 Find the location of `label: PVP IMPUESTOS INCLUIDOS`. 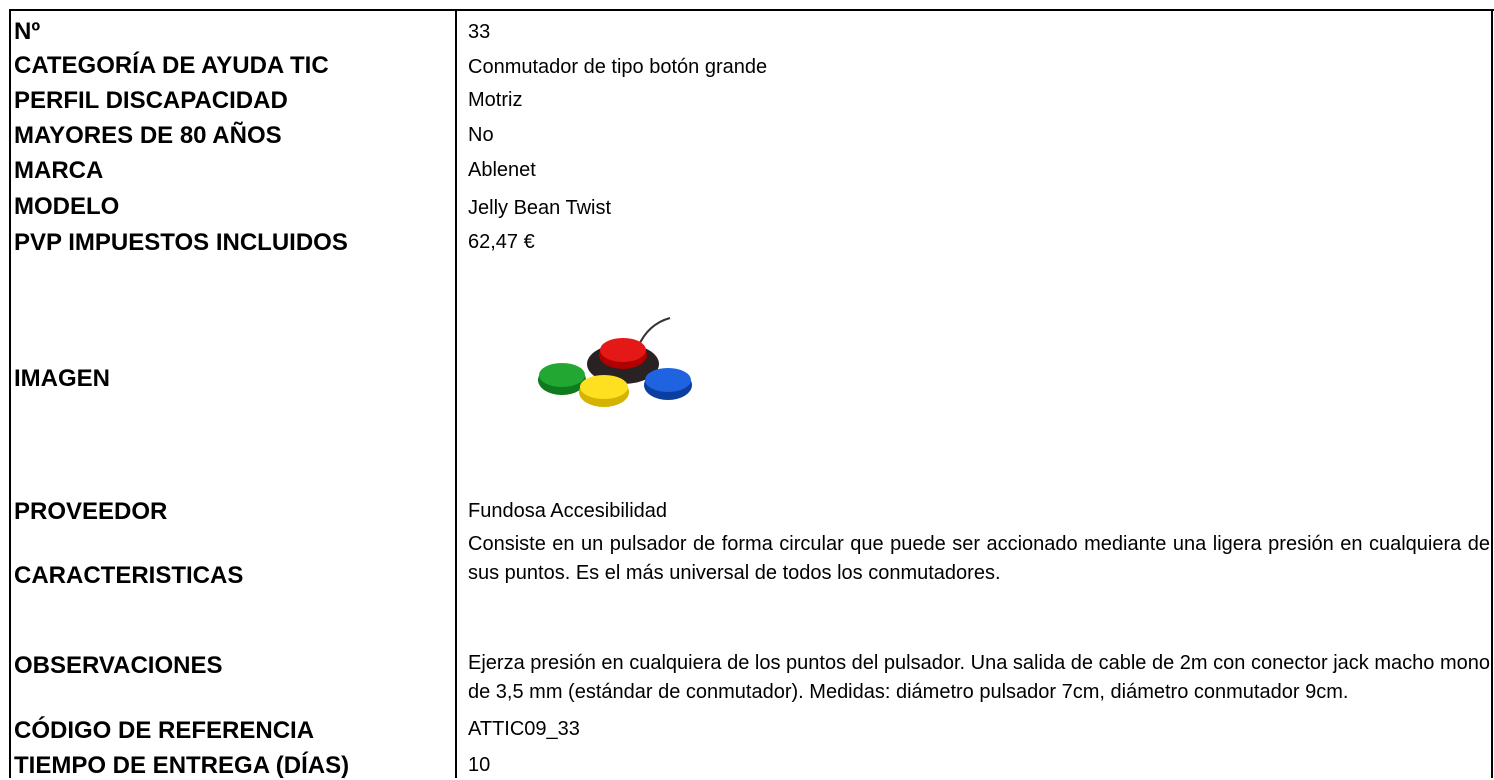

label: PVP IMPUESTOS INCLUIDOS is located at coordinates (181, 242).